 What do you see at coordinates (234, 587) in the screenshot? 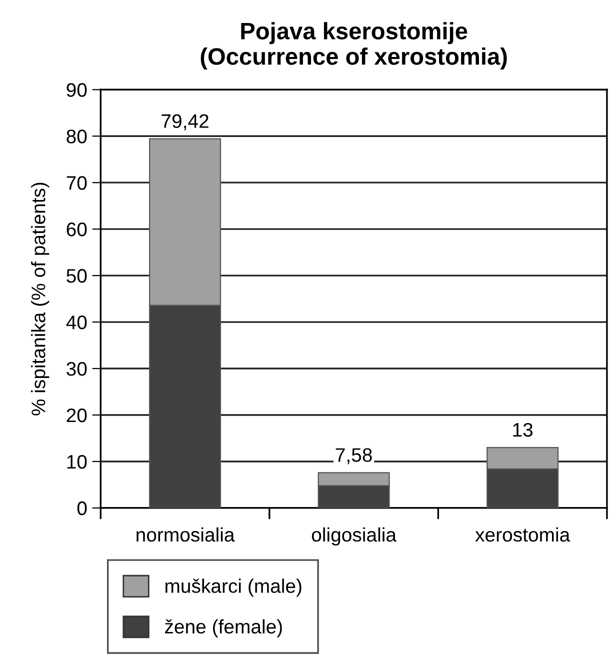
I see `legend-label: muškarci (male)` at bounding box center [234, 587].